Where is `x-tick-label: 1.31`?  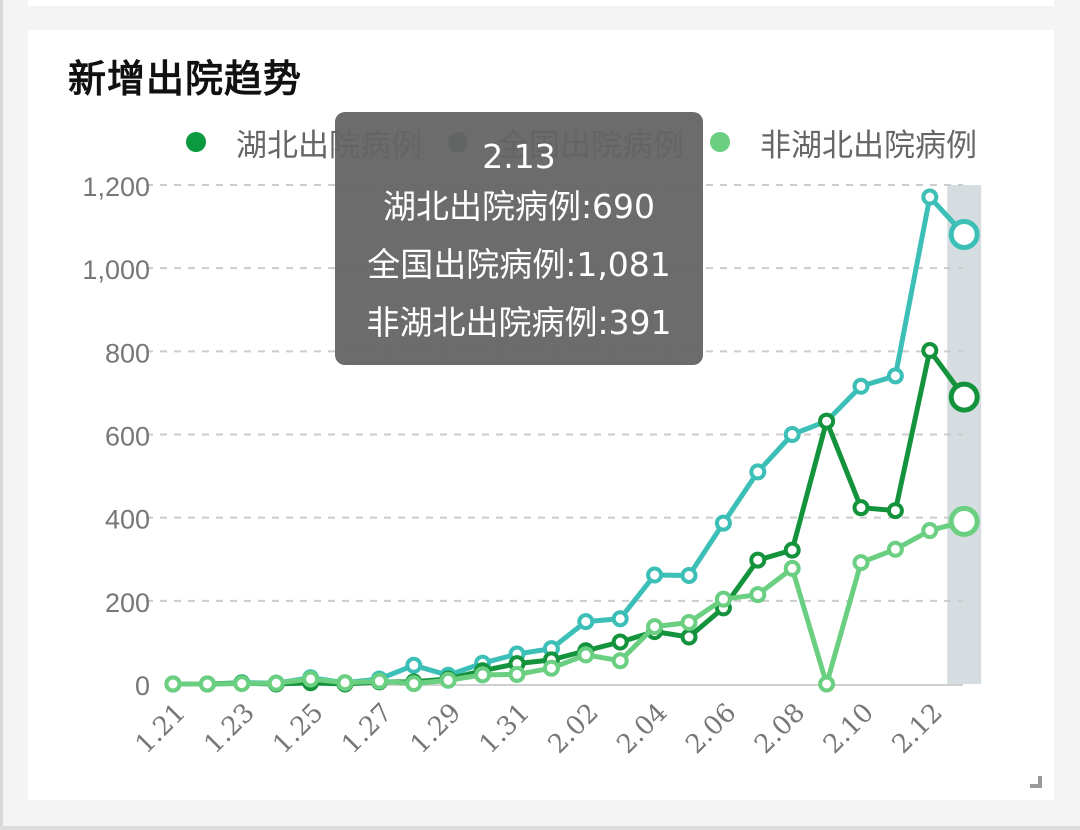 x-tick-label: 1.31 is located at coordinates (505, 729).